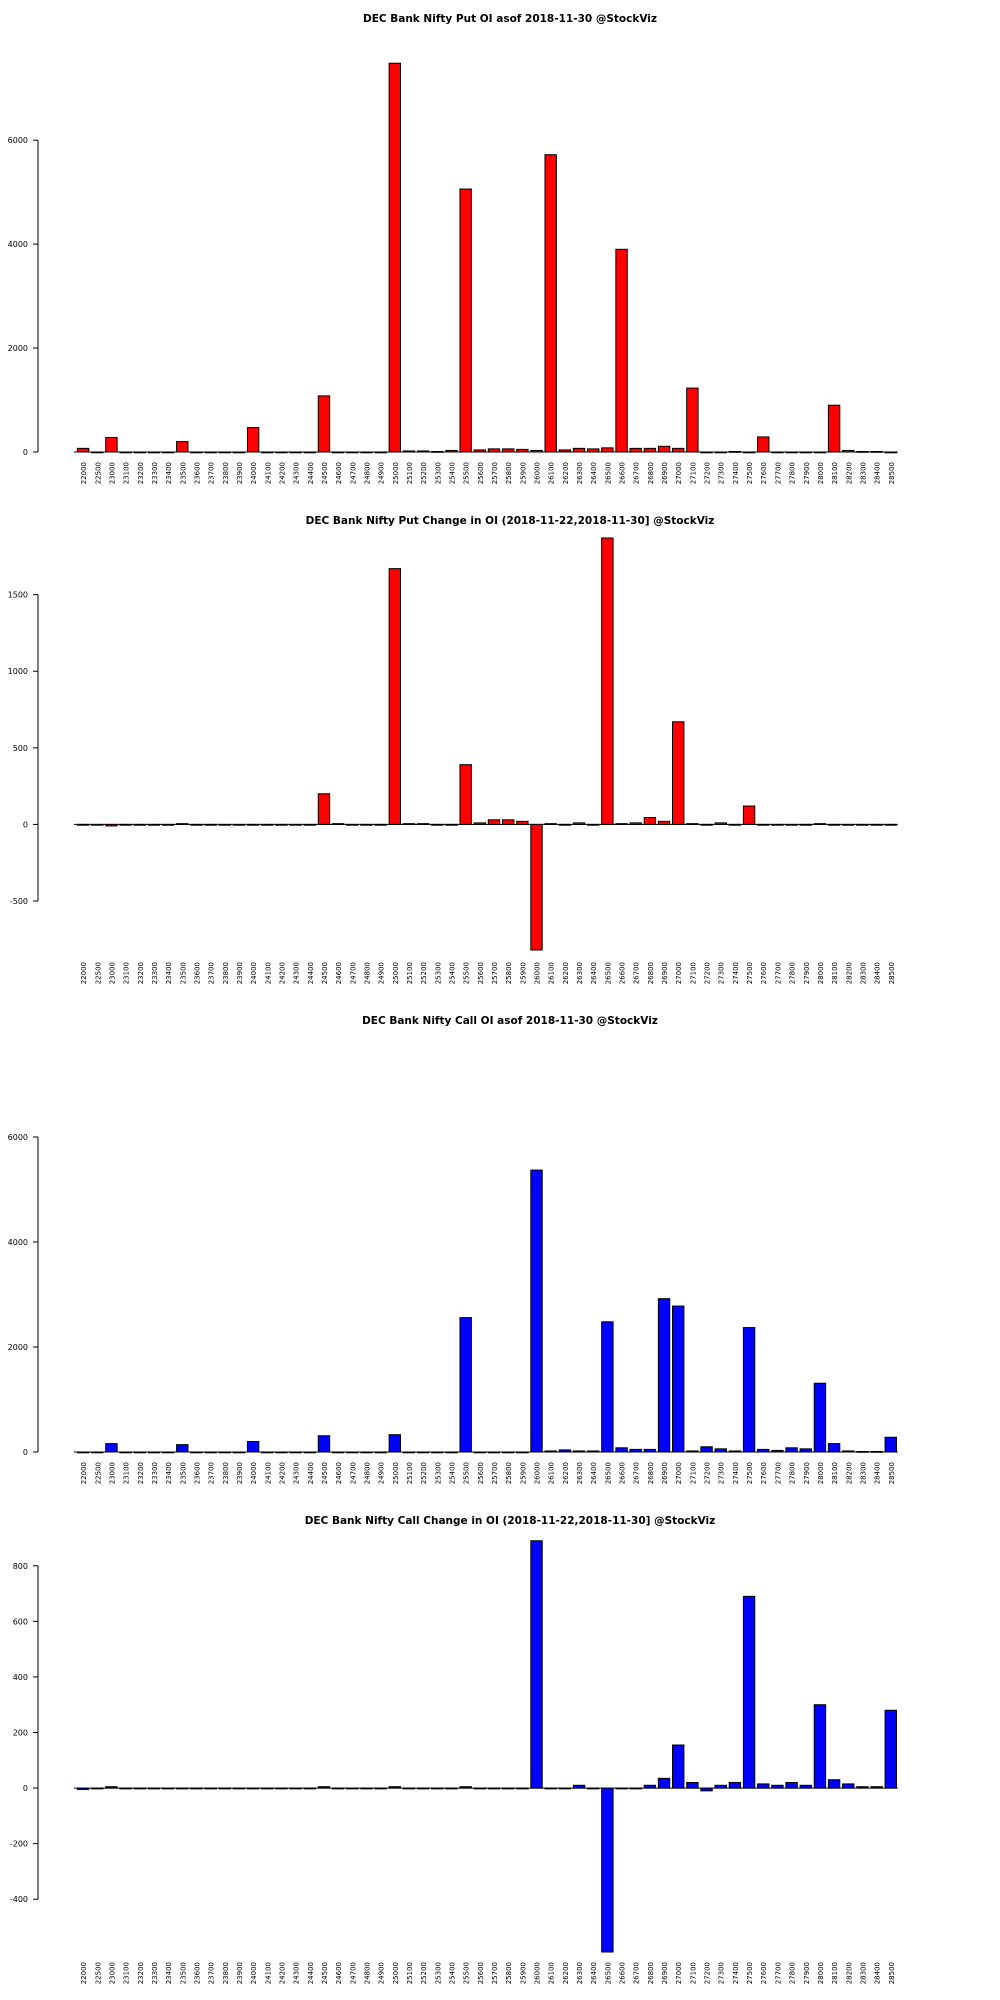 The image size is (1000, 2000). What do you see at coordinates (509, 473) in the screenshot?
I see `x-tick-label: 25800` at bounding box center [509, 473].